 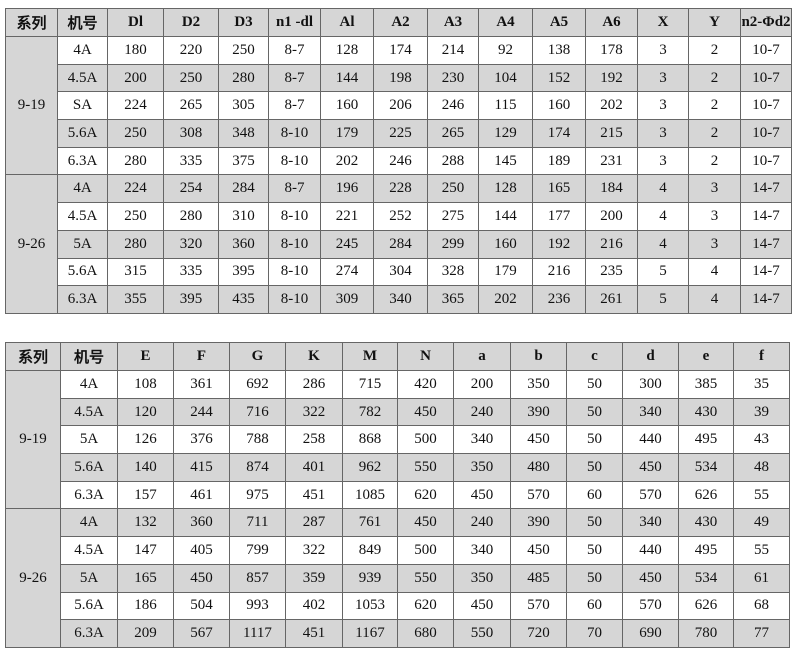 I want to click on model-cell: 5A, so click(x=89, y=440).